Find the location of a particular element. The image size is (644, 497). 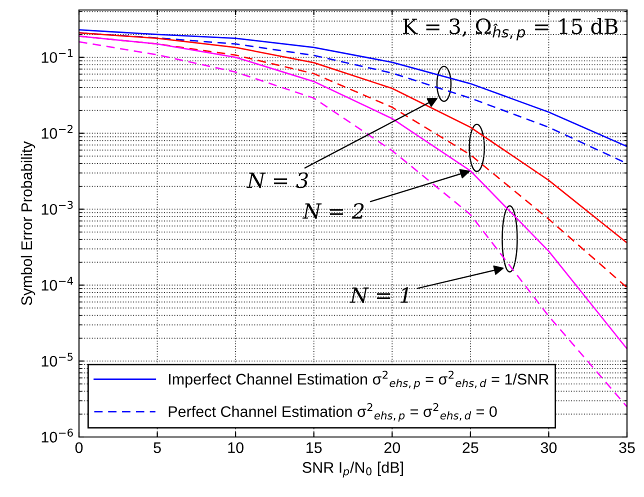

legend-label: Perfect Channel Estimation σ$^{2}$$_{ehs,p}$ = σ$^{2}$$_{ehs,d}$ = 0 is located at coordinates (332, 412).